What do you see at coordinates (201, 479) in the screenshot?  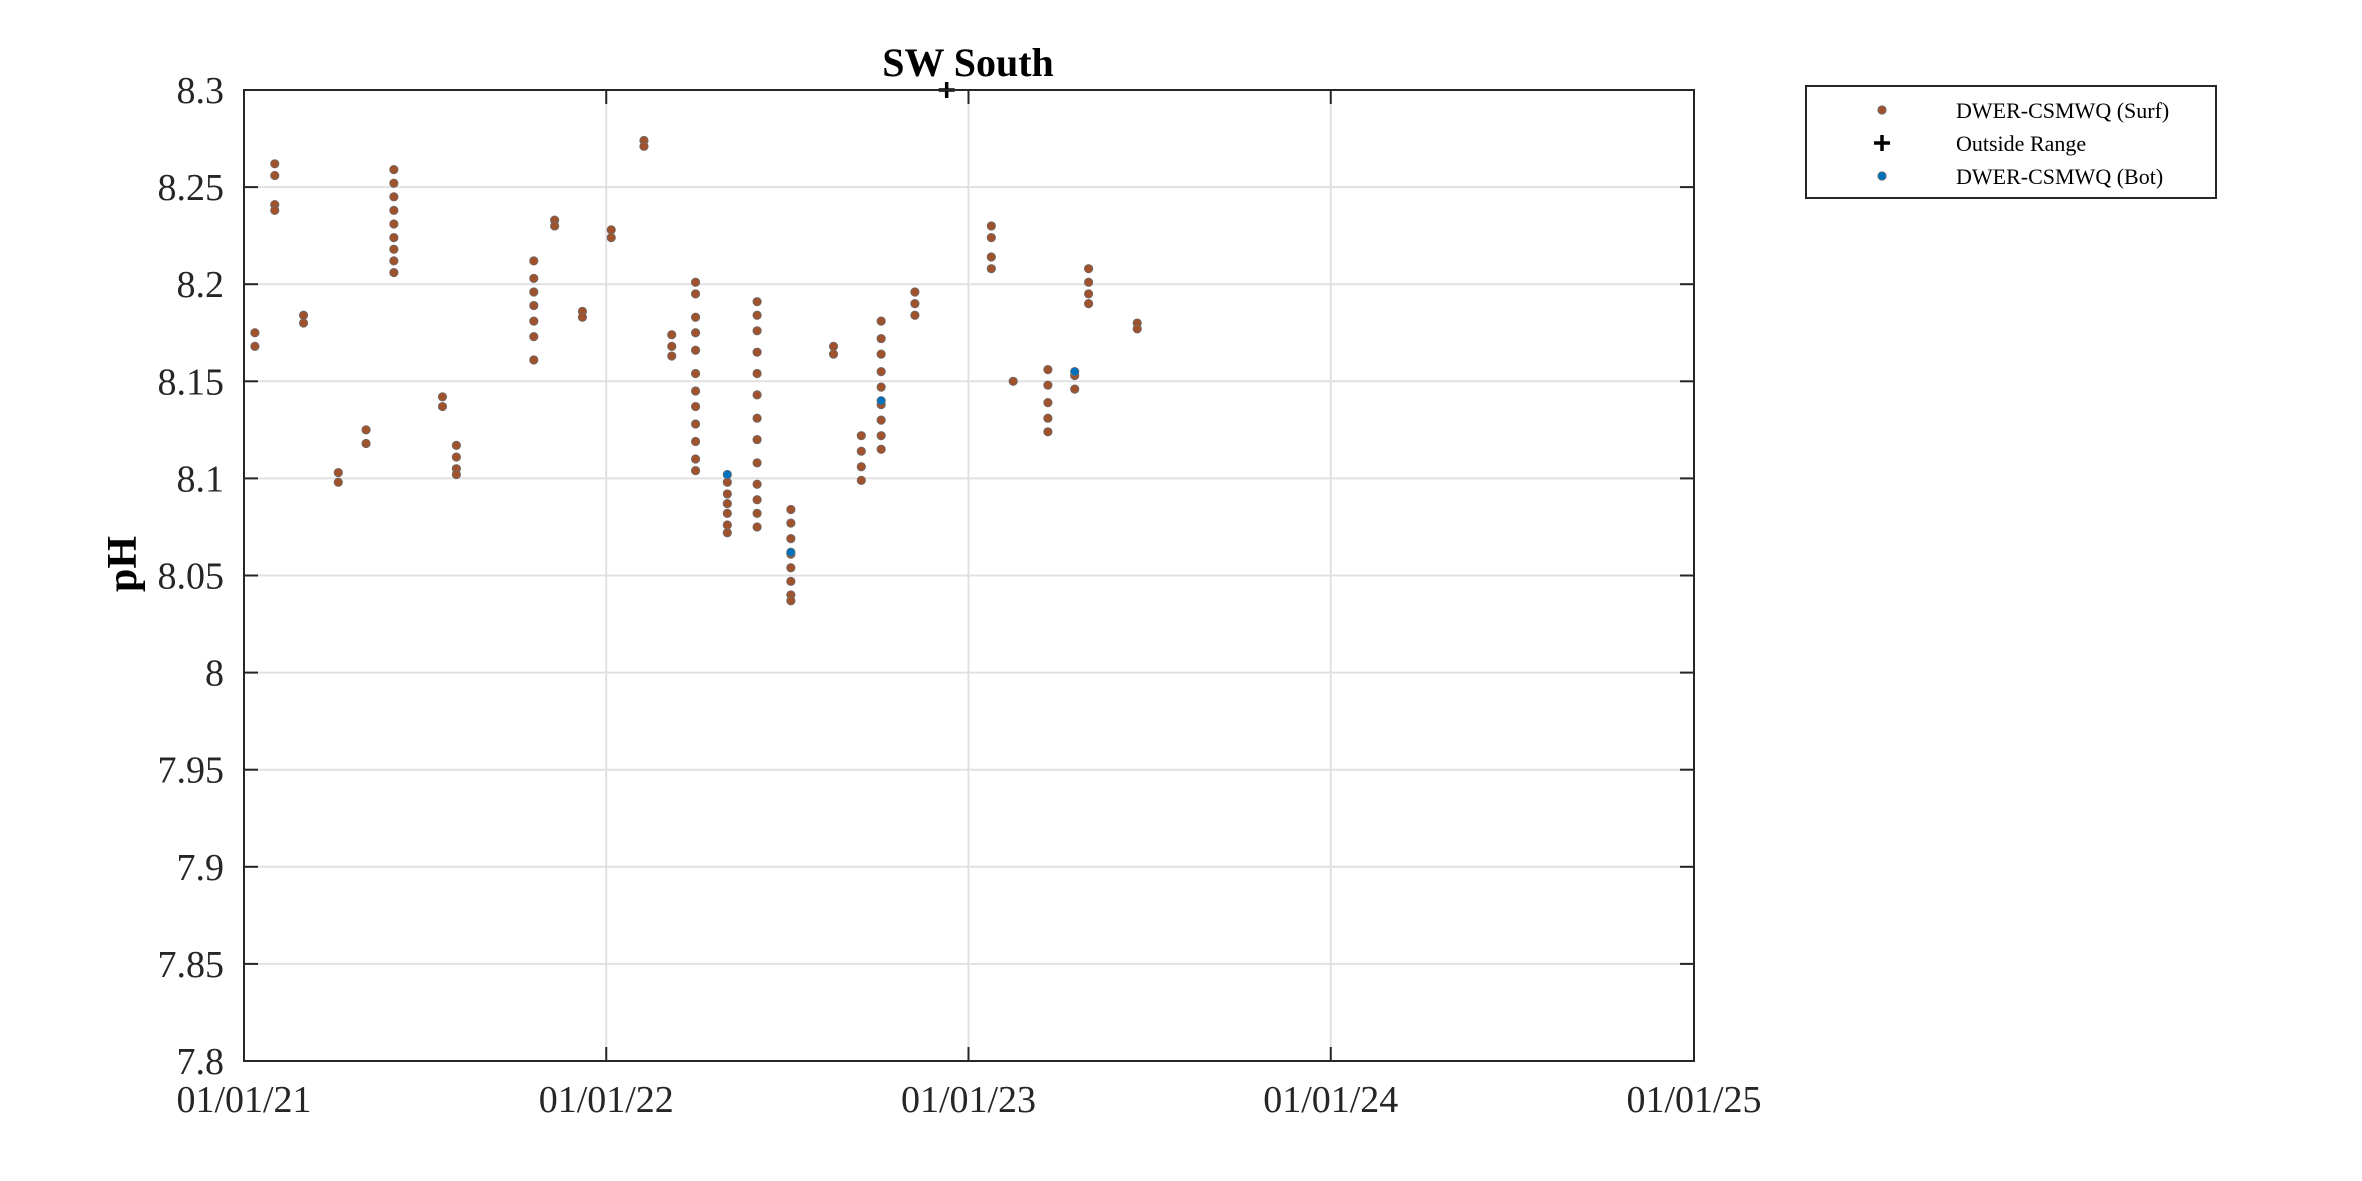 I see `y-tick-label: 8.1` at bounding box center [201, 479].